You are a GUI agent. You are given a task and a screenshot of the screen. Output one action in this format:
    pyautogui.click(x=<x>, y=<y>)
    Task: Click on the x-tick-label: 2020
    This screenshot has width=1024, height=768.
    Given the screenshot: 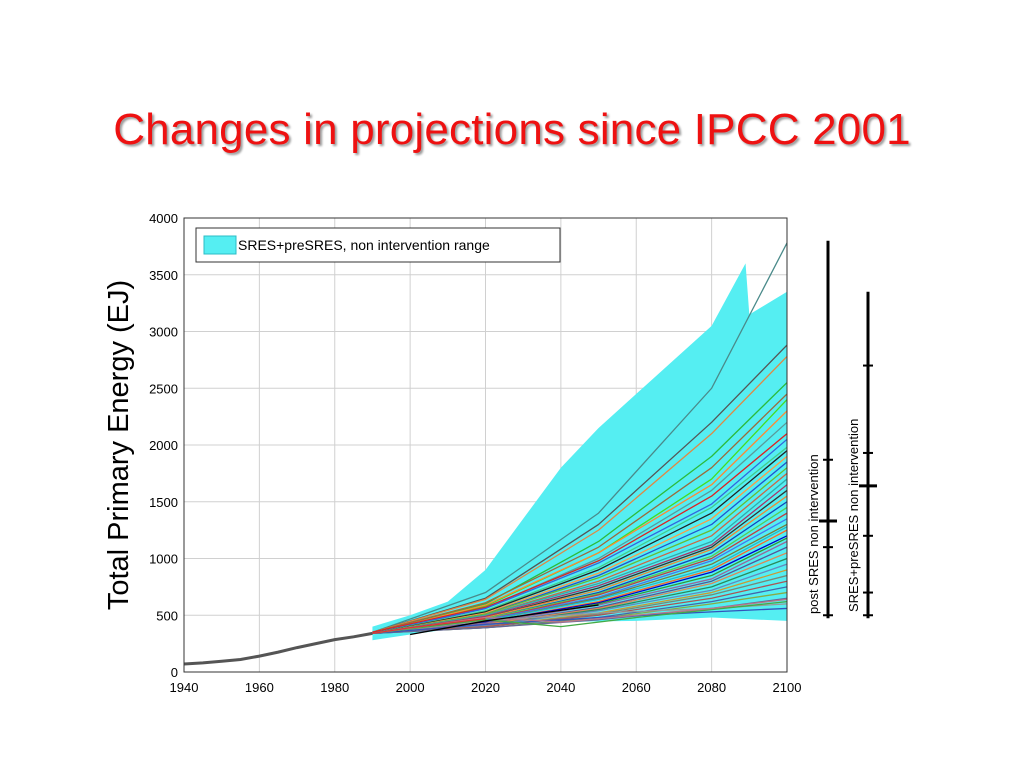 What is the action you would take?
    pyautogui.click(x=485, y=687)
    